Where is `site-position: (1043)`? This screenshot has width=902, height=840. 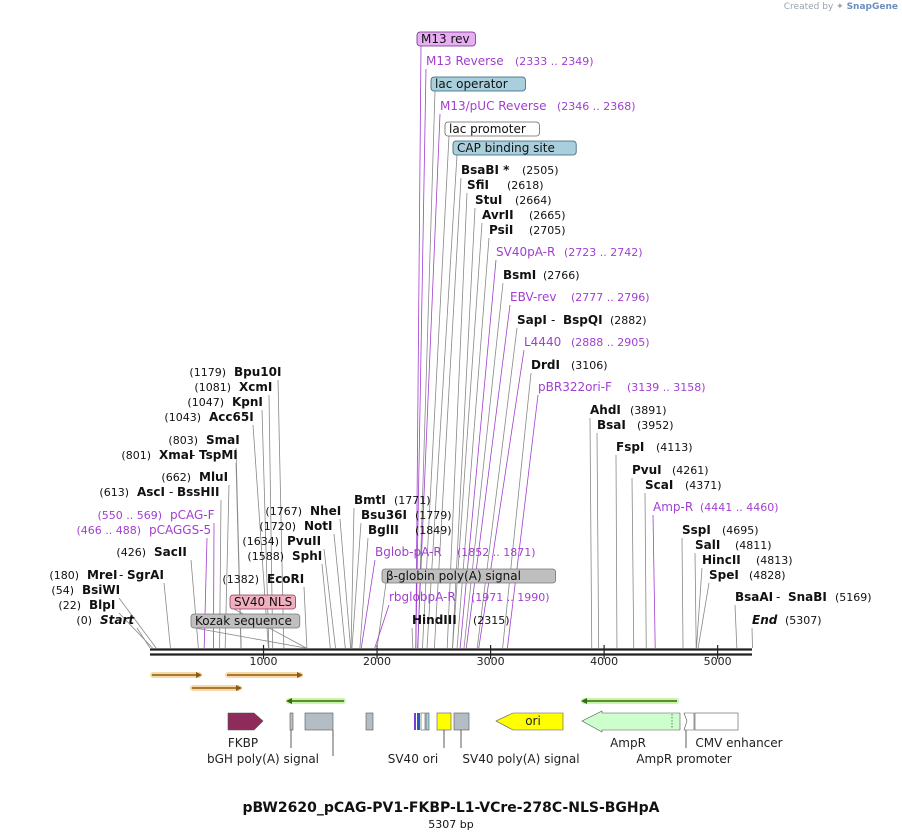 site-position: (1043) is located at coordinates (182, 417).